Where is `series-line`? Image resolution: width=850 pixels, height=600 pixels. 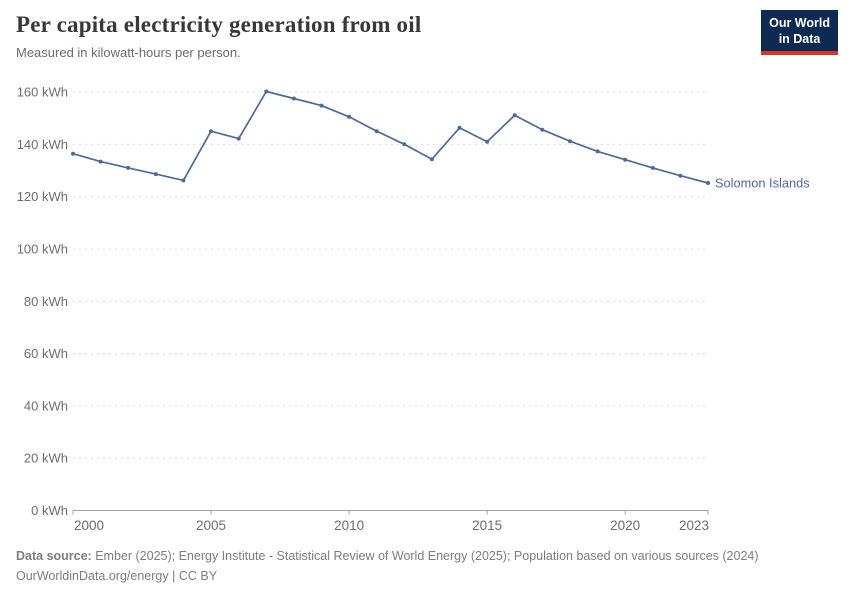
series-line is located at coordinates (390, 137).